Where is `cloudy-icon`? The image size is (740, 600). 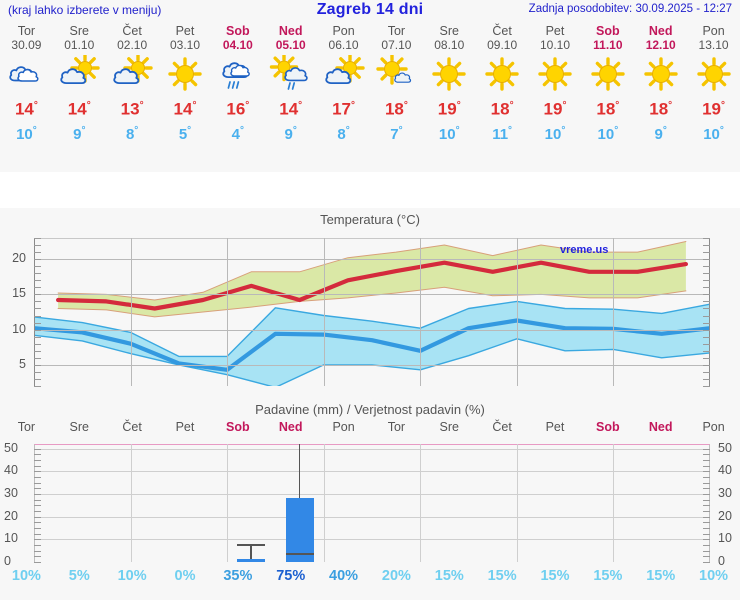
cloudy-icon is located at coordinates (26, 74).